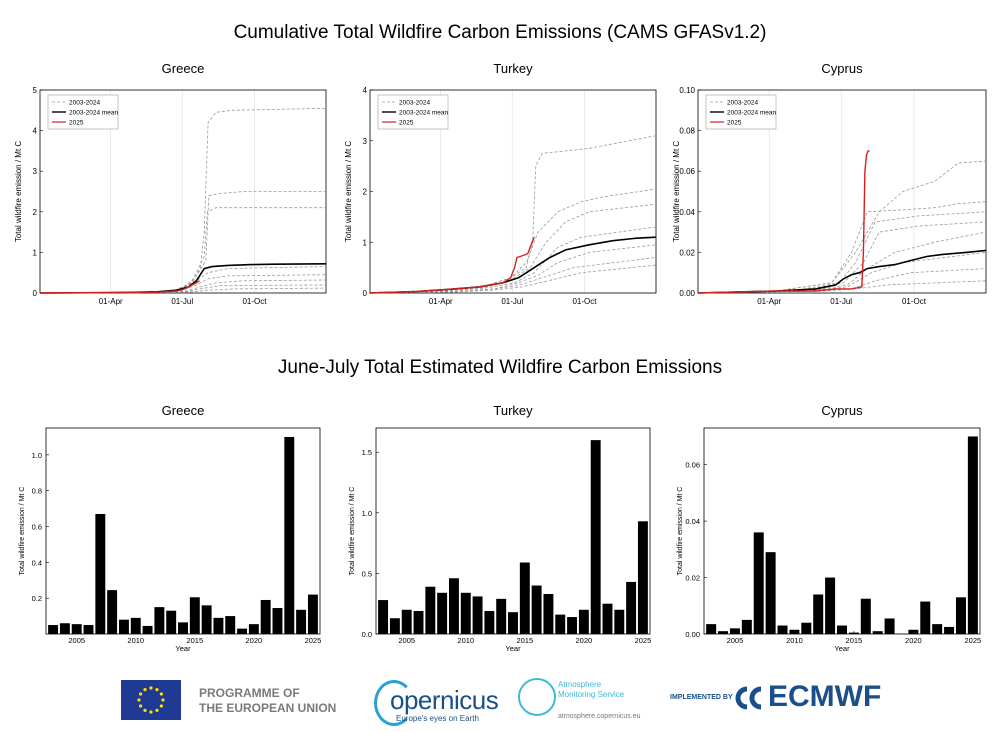 This screenshot has height=732, width=1000. What do you see at coordinates (748, 698) in the screenshot?
I see `ecmwf-mark-icon` at bounding box center [748, 698].